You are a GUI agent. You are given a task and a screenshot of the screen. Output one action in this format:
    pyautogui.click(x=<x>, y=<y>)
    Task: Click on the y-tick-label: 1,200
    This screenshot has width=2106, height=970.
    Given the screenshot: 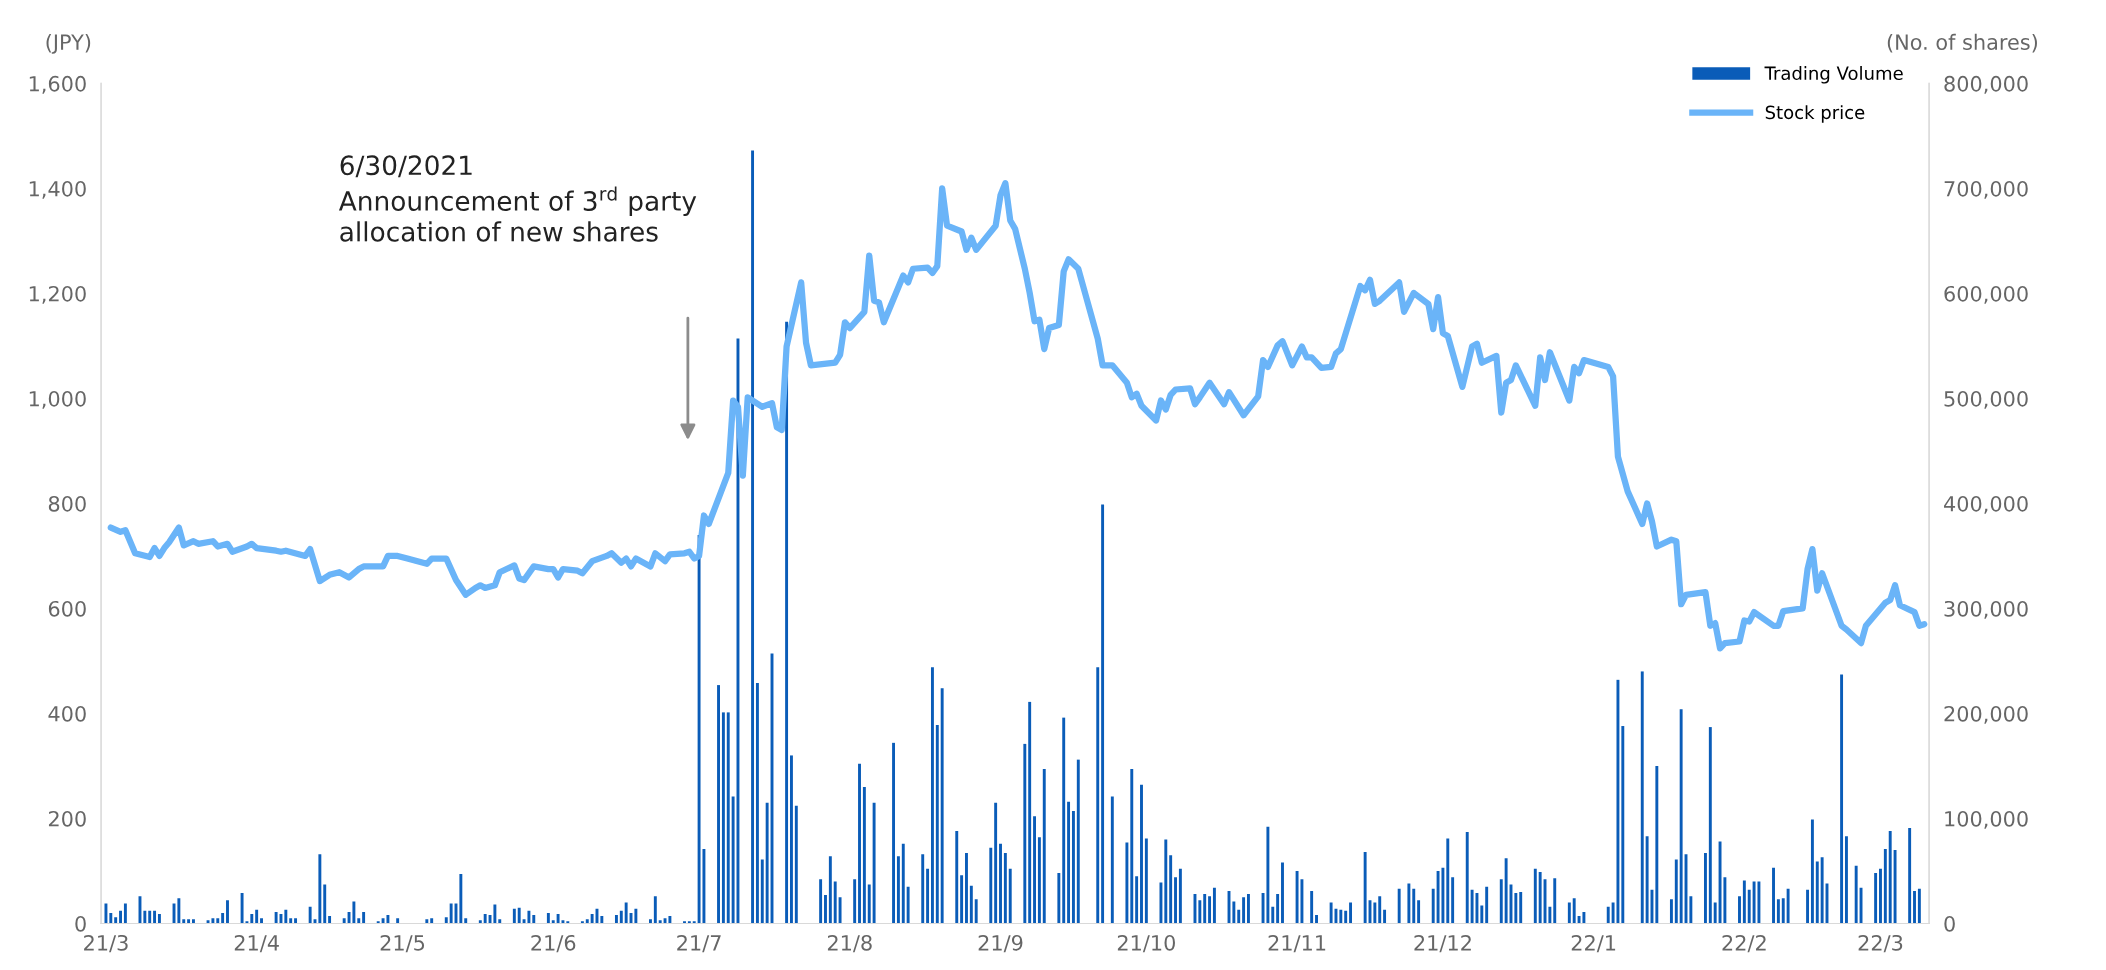 What is the action you would take?
    pyautogui.click(x=57, y=294)
    